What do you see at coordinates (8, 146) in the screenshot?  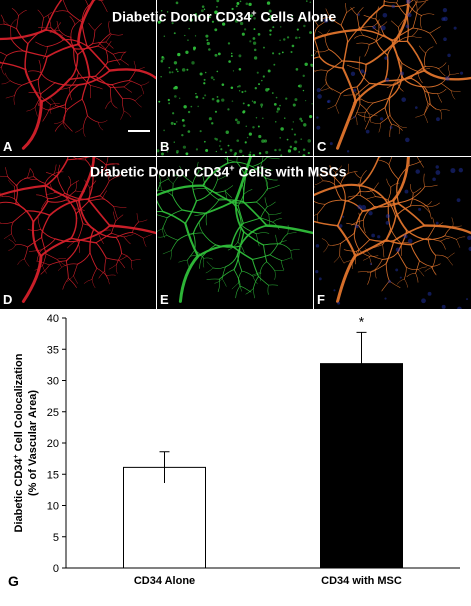 I see `panel-label-a: A` at bounding box center [8, 146].